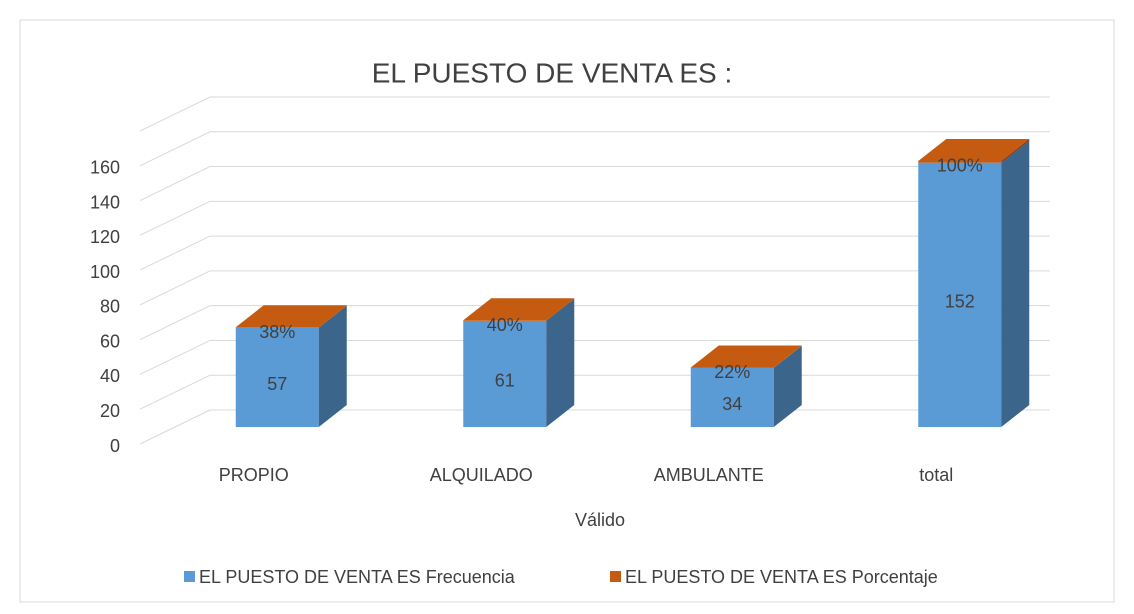 This screenshot has width=1134, height=614. I want to click on data-label: 152, so click(960, 302).